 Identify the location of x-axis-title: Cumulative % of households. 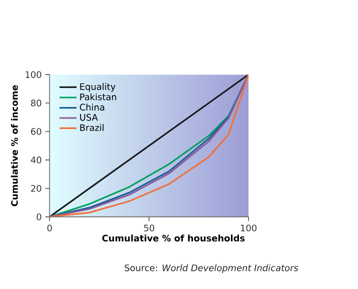
(173, 238).